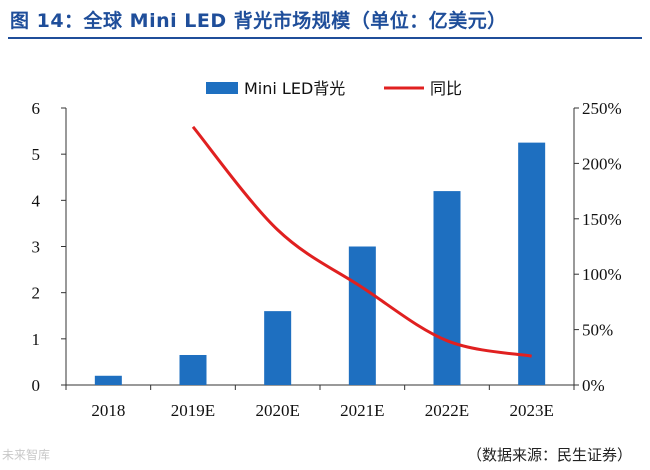 The image size is (650, 470). What do you see at coordinates (597, 330) in the screenshot?
I see `right-tick-label: 50%` at bounding box center [597, 330].